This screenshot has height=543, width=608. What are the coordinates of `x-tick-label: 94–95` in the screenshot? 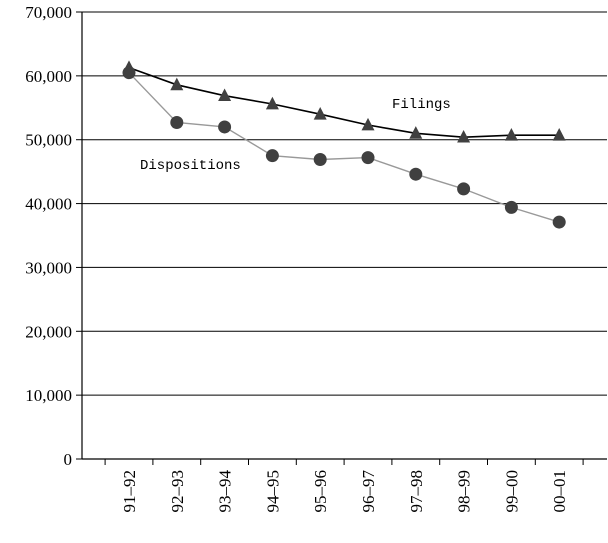 It's located at (272, 491).